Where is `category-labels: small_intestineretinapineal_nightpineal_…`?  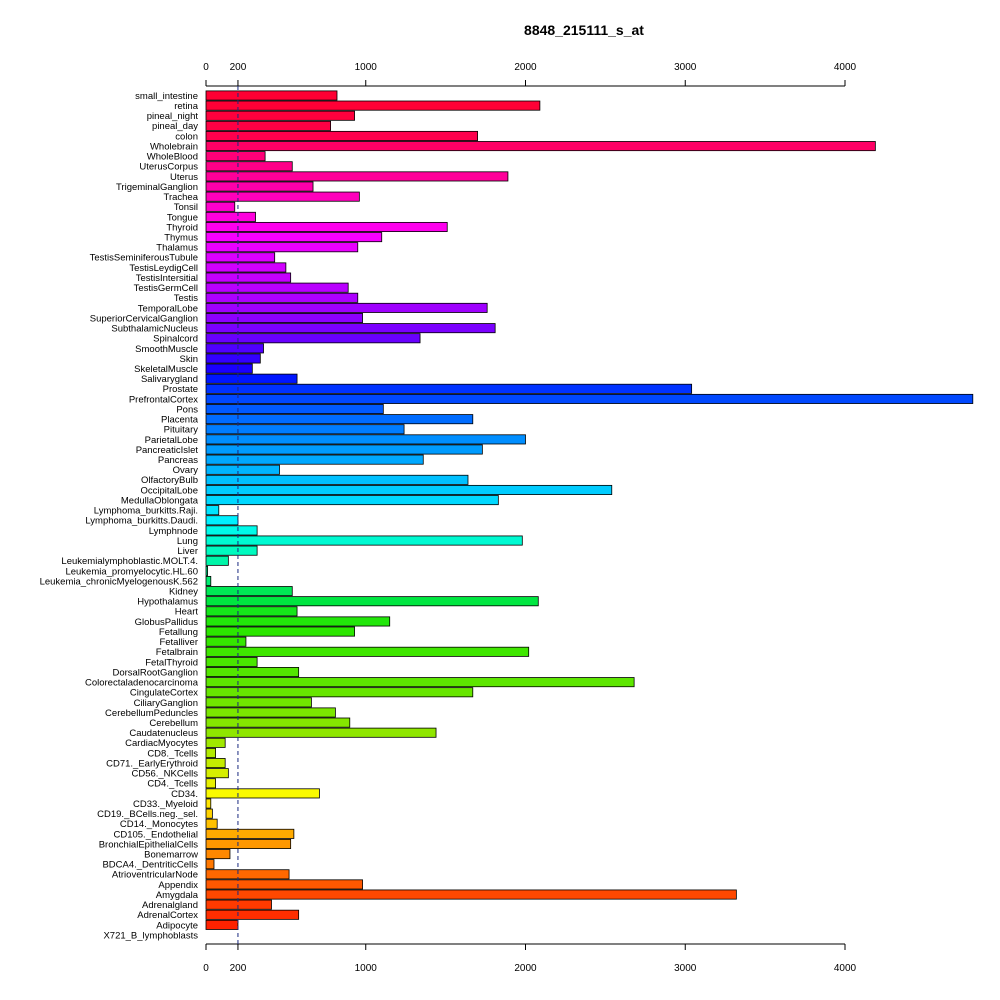 category-labels: small_intestineretinapineal_nightpineal_… is located at coordinates (119, 516).